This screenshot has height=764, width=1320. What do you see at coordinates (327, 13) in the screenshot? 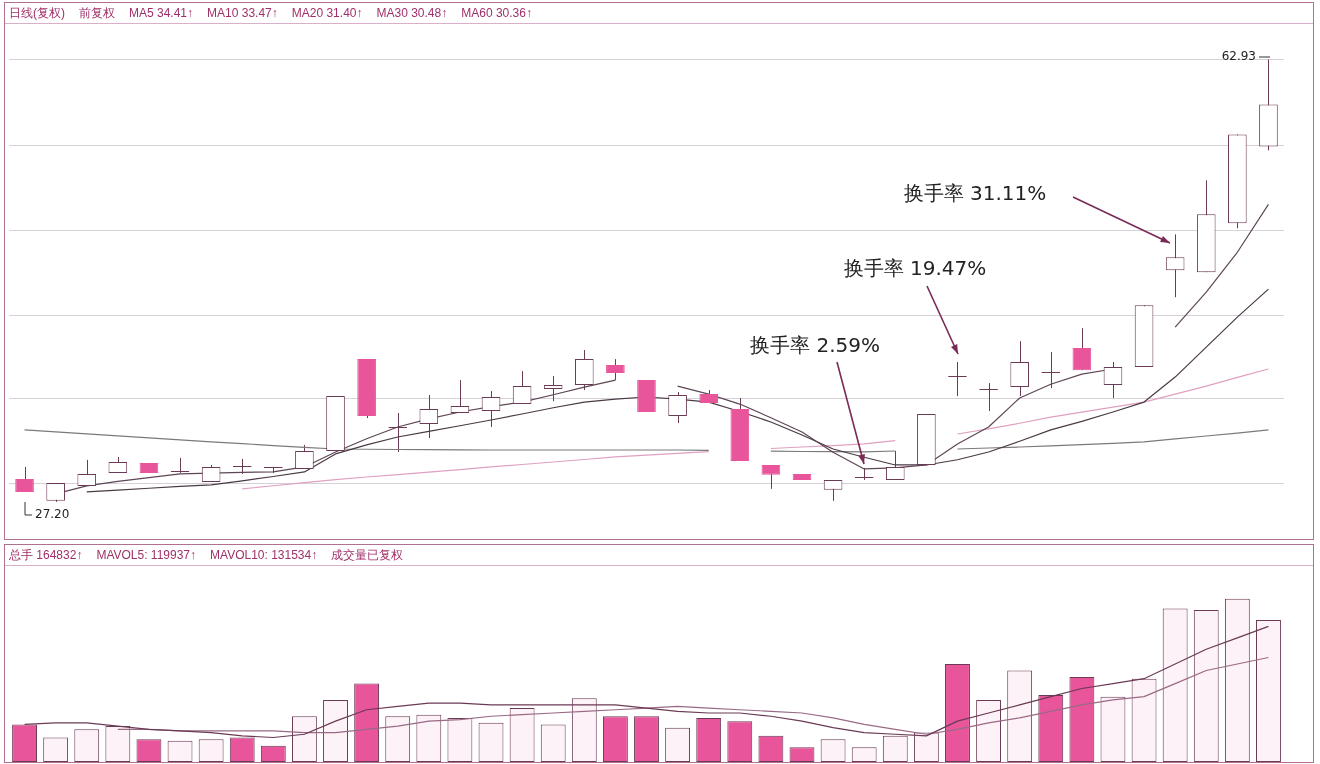
I see `text: MA20 31.40↑` at bounding box center [327, 13].